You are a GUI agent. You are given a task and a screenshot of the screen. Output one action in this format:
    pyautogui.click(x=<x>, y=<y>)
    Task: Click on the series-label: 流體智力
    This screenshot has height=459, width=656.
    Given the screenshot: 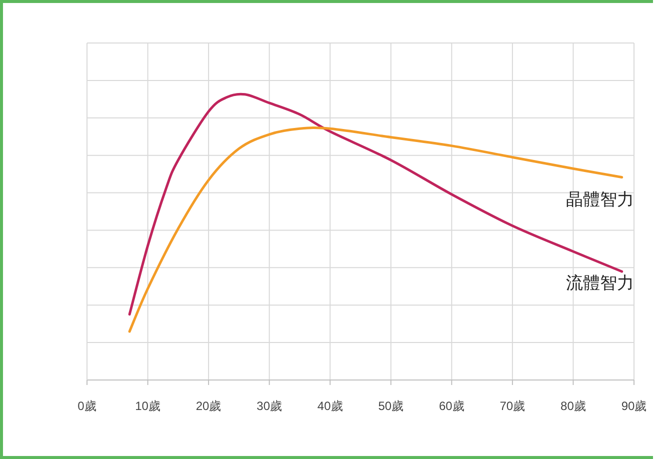 What is the action you would take?
    pyautogui.click(x=600, y=282)
    